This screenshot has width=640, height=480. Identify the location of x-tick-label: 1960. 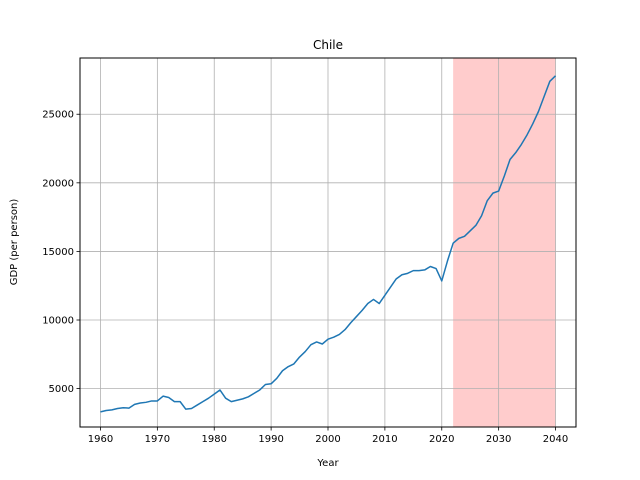
(100, 439).